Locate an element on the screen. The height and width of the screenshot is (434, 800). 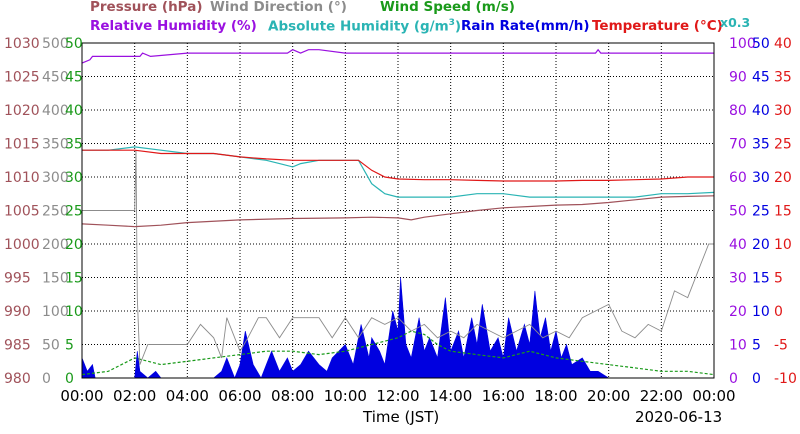
y-tick-label-temperature: 10 is located at coordinates (783, 245).